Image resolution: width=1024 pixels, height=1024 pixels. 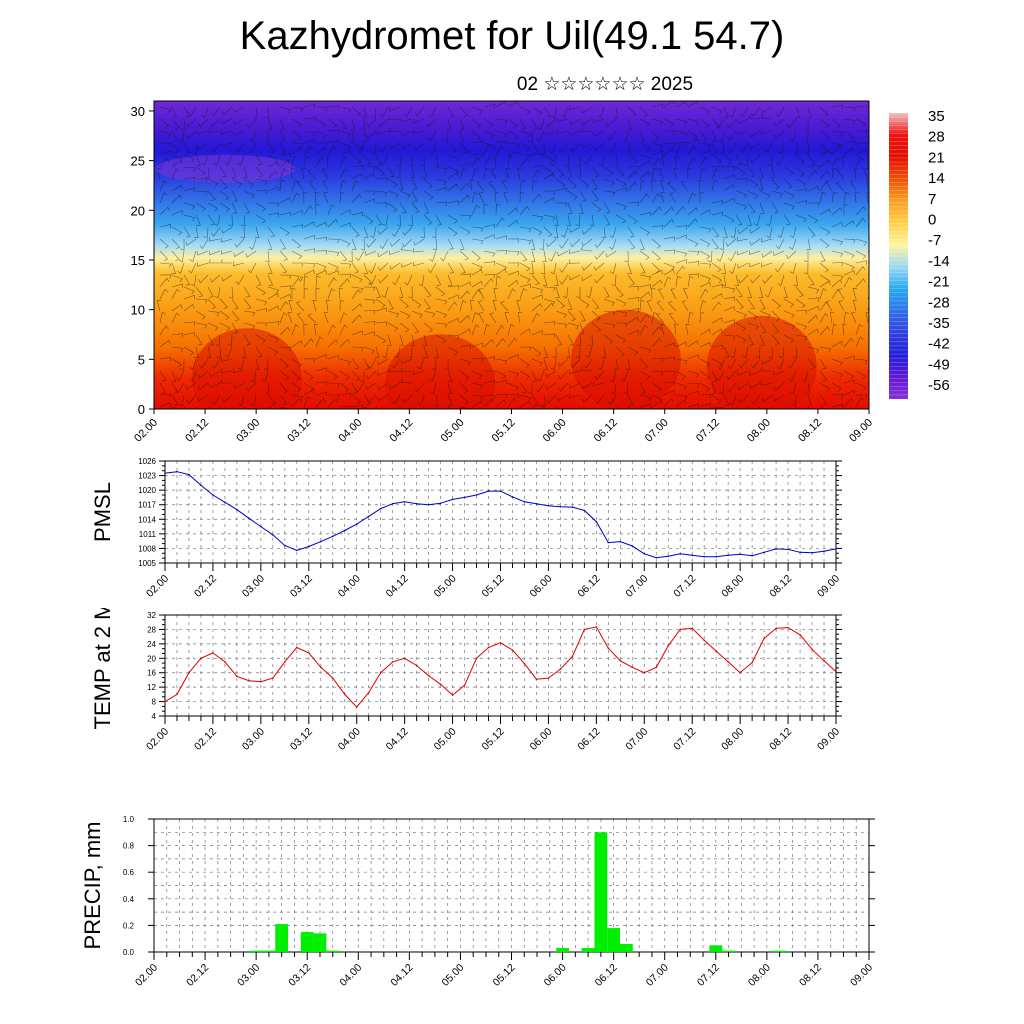 I want to click on colorbar-label: 14, so click(x=936, y=178).